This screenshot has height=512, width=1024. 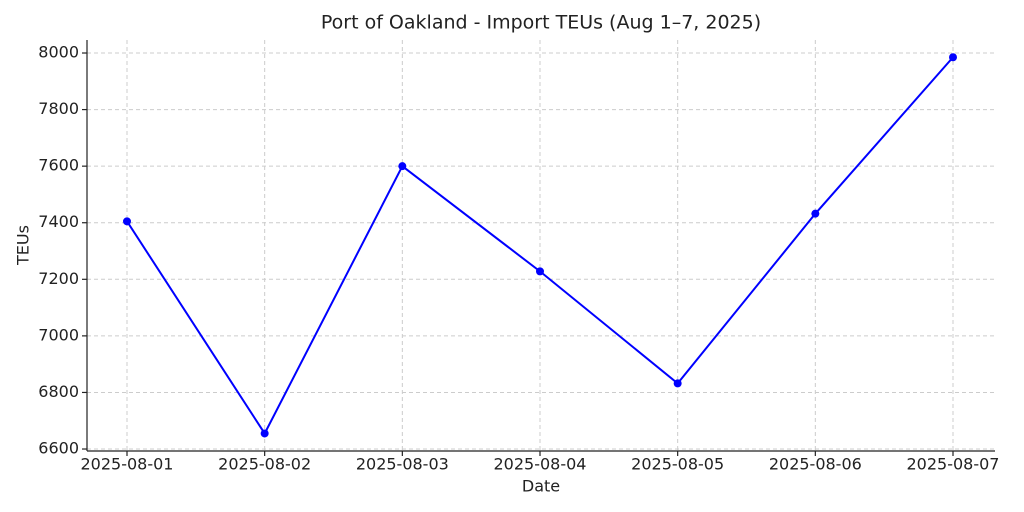 I want to click on y-tick-label: 7600, so click(x=58, y=165).